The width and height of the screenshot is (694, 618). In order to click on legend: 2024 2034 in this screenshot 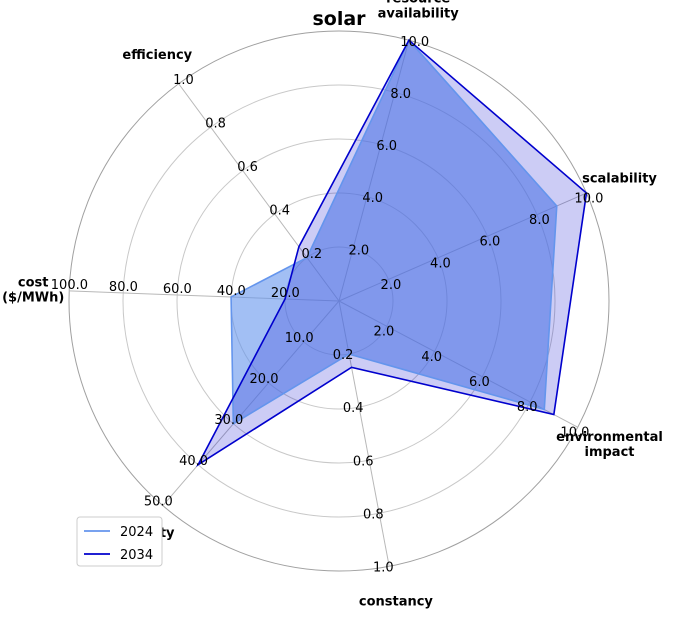, I will do `click(119, 541)`.